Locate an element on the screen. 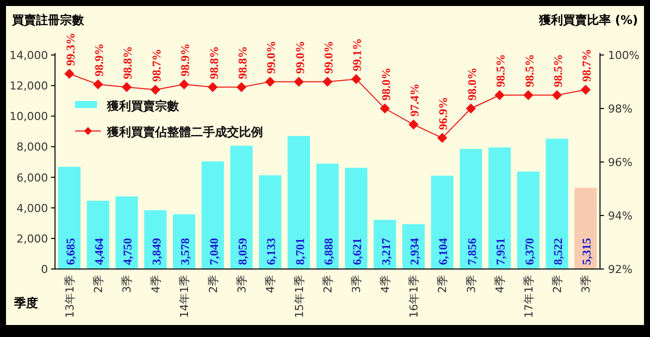 This screenshot has width=650, height=337. data-label: 8,059 is located at coordinates (242, 251).